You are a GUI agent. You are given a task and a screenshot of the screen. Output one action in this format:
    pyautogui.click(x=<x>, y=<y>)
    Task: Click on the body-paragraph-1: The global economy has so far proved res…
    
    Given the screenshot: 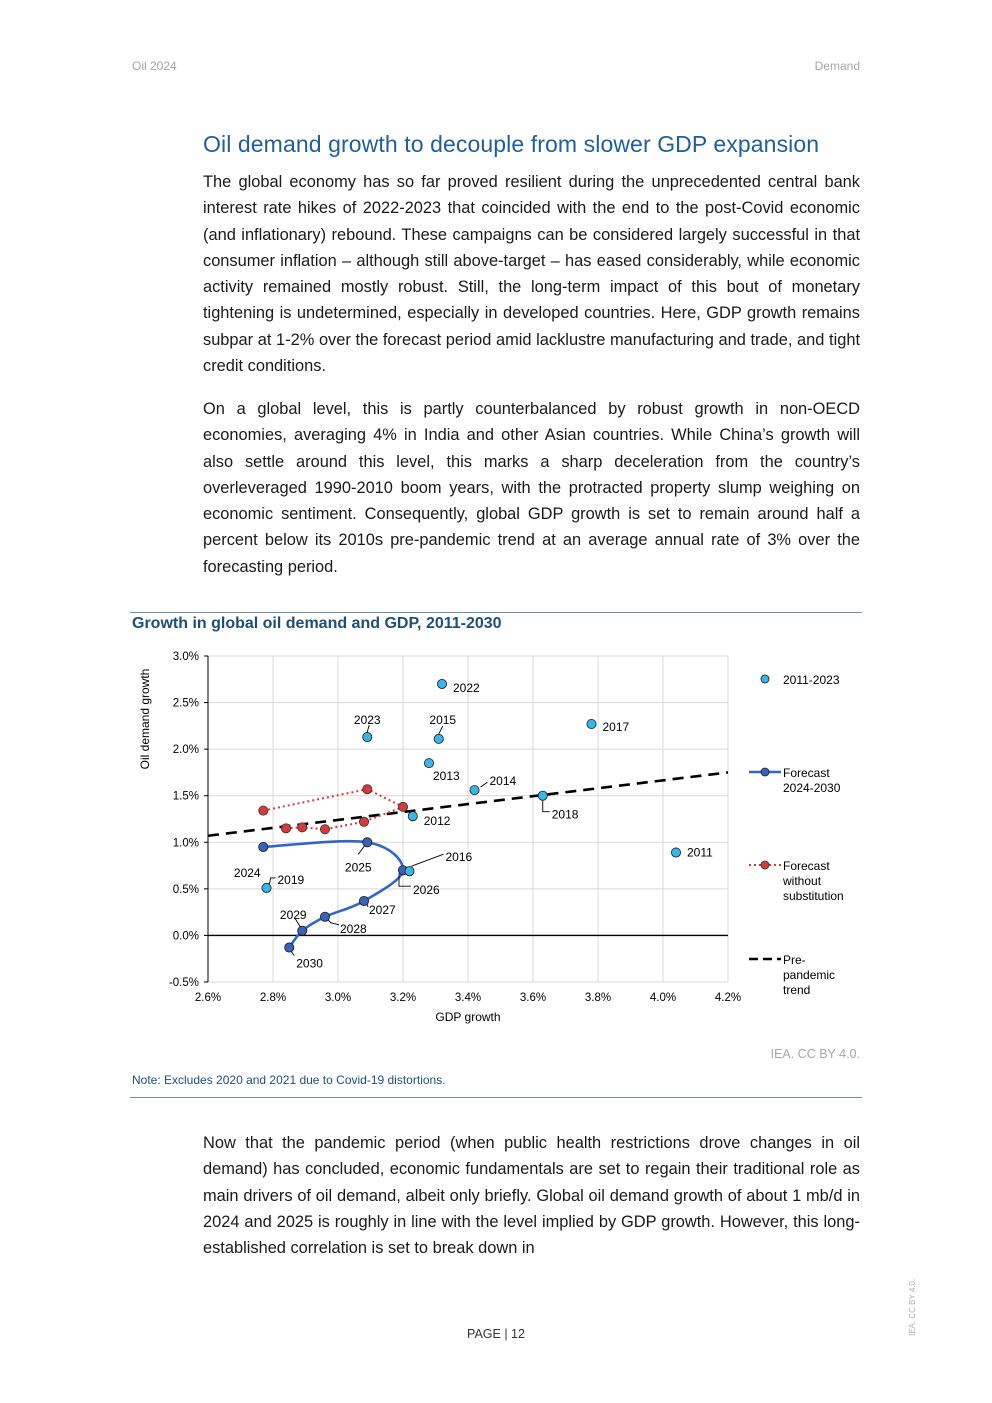 What is the action you would take?
    pyautogui.click(x=531, y=274)
    